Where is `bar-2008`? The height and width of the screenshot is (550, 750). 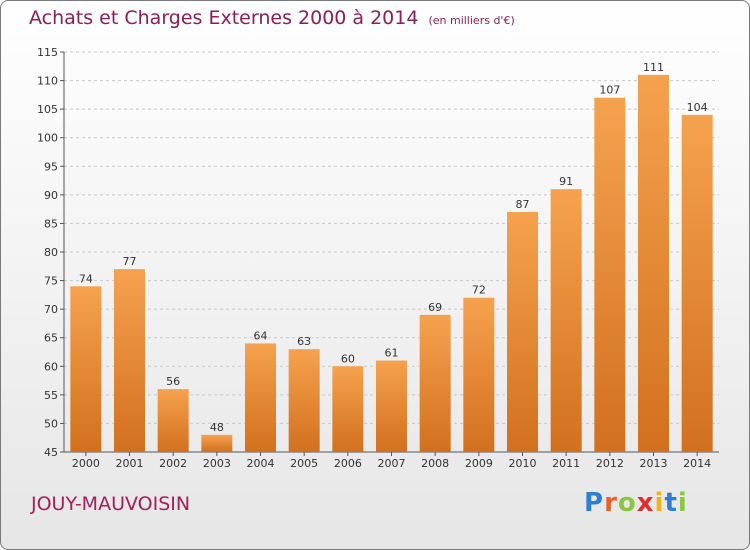
bar-2008 is located at coordinates (435, 383).